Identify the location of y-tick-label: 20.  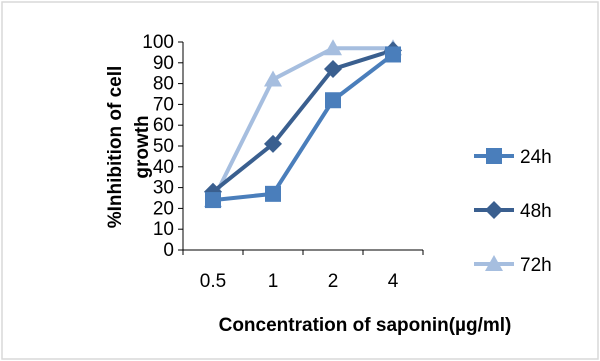
(163, 208).